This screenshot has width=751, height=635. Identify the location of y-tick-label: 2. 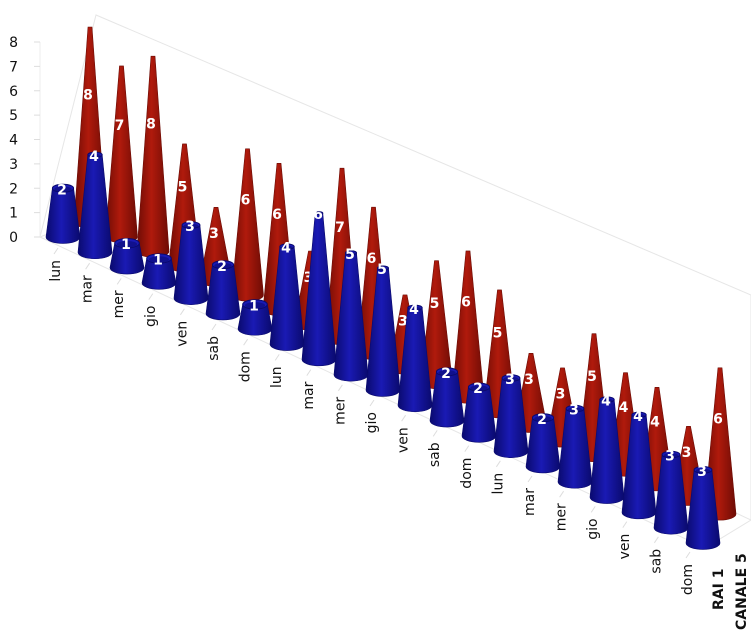
(13, 189).